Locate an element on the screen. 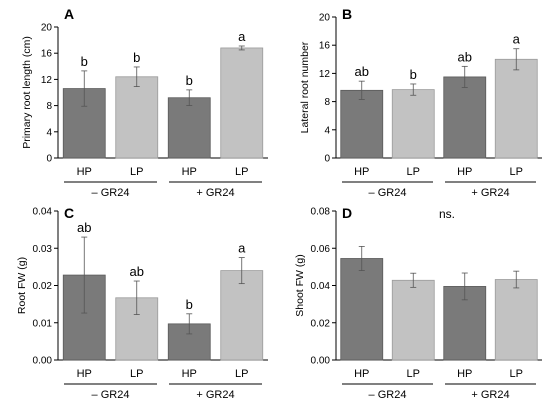  y-tick-label: 0.08 is located at coordinates (321, 212).